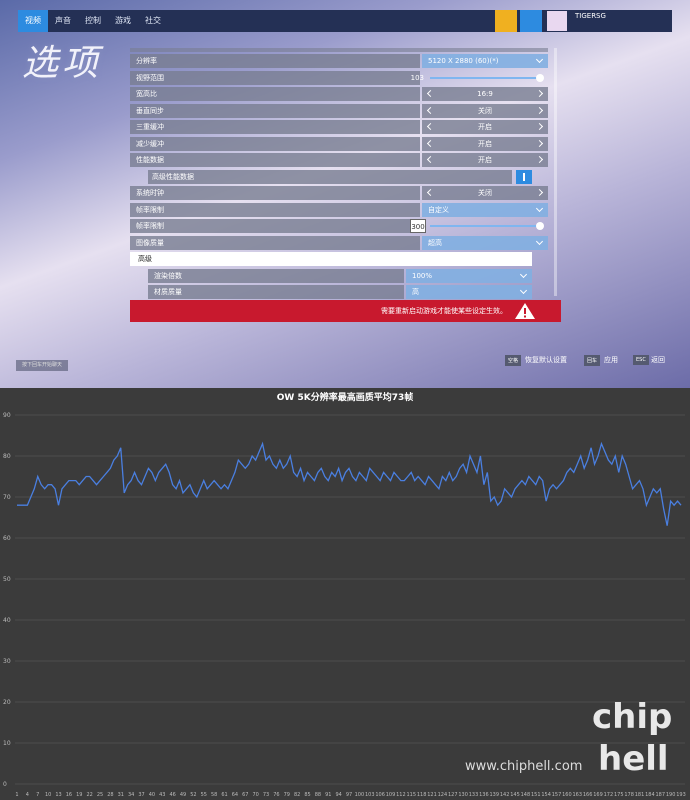 The height and width of the screenshot is (800, 690). What do you see at coordinates (152, 795) in the screenshot?
I see `x-tick-label: 40` at bounding box center [152, 795].